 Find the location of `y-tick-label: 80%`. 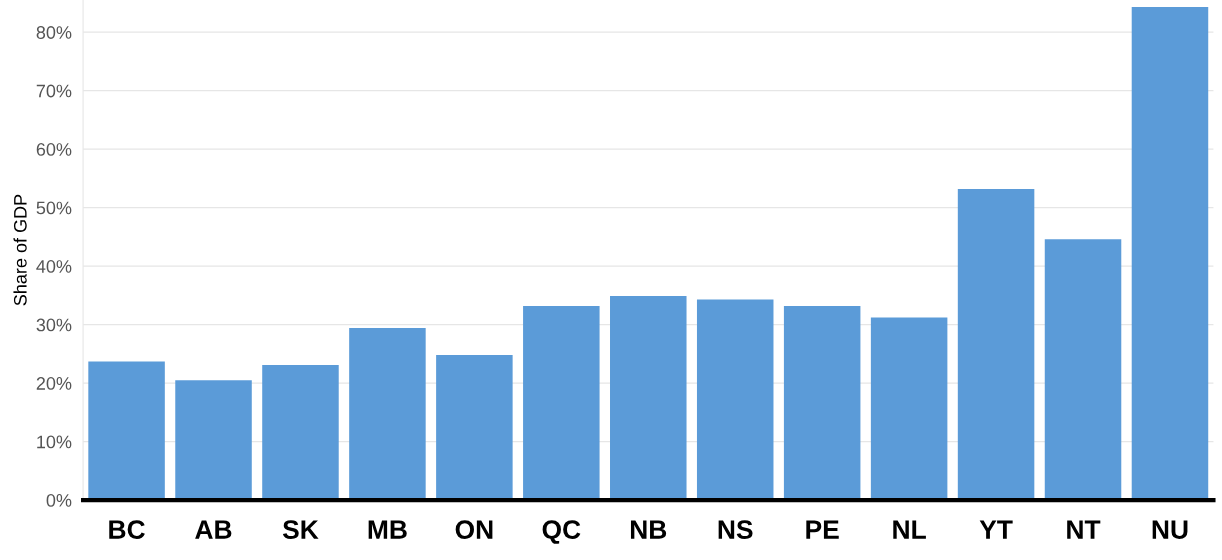

y-tick-label: 80% is located at coordinates (54, 32).